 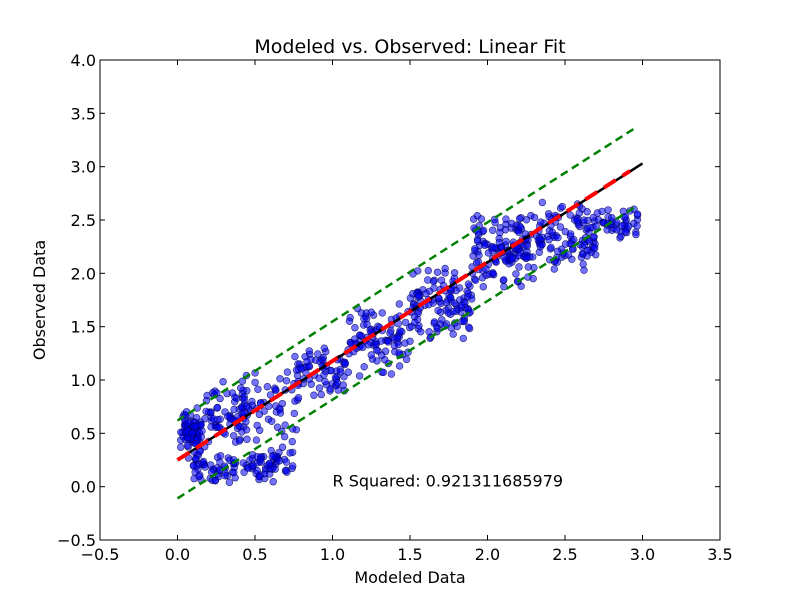 What do you see at coordinates (83, 487) in the screenshot?
I see `y-tick-label: 0.0` at bounding box center [83, 487].